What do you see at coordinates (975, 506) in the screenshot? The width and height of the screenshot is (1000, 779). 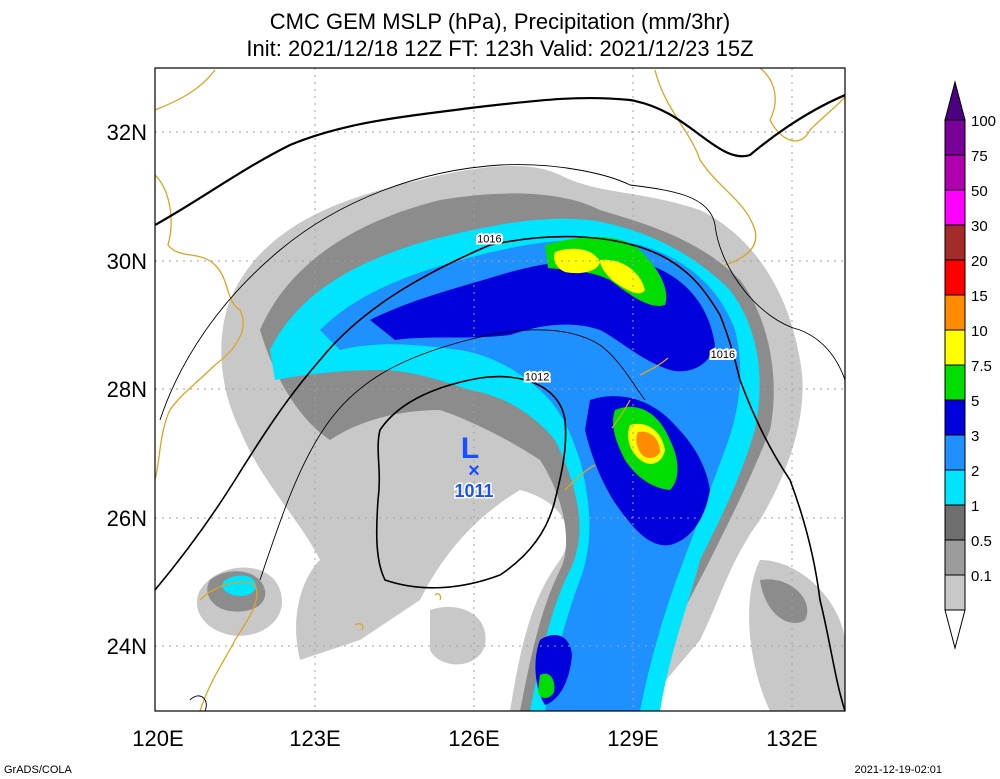 I see `colorbar-label: 1` at bounding box center [975, 506].